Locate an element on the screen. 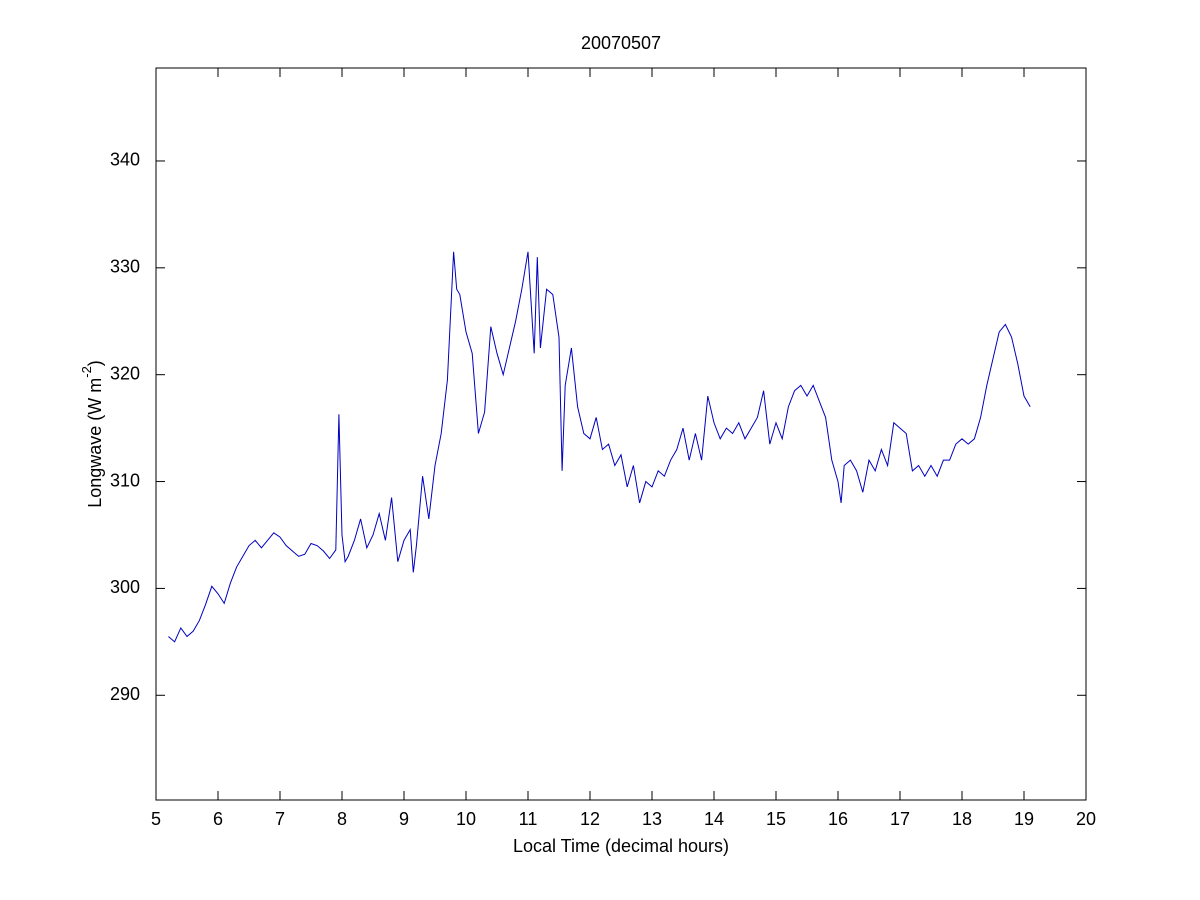 Image resolution: width=1200 pixels, height=900 pixels. y-tick-label: 290 is located at coordinates (125, 694).